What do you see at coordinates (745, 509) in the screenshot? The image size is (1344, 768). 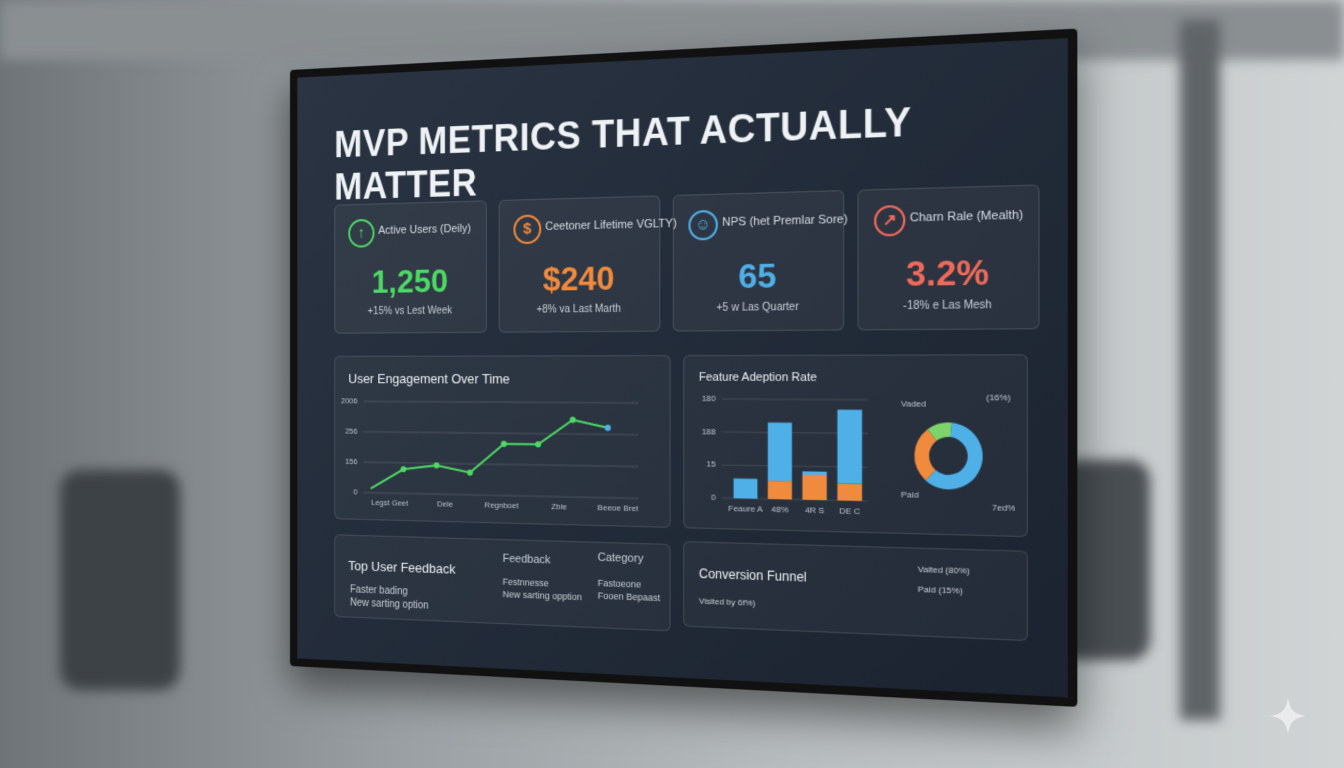 I see `x-tick-label: Feaure A` at bounding box center [745, 509].